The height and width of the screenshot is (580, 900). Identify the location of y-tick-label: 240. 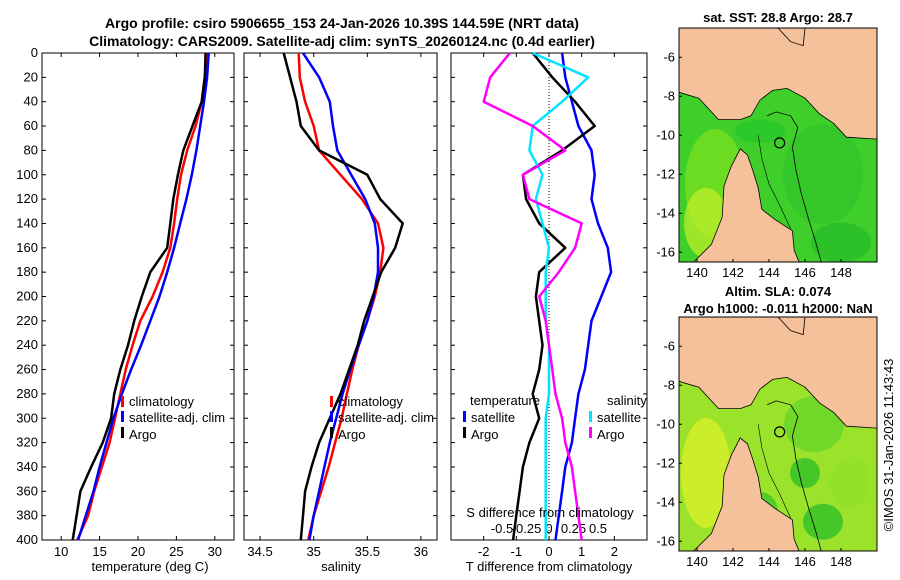
(27, 344).